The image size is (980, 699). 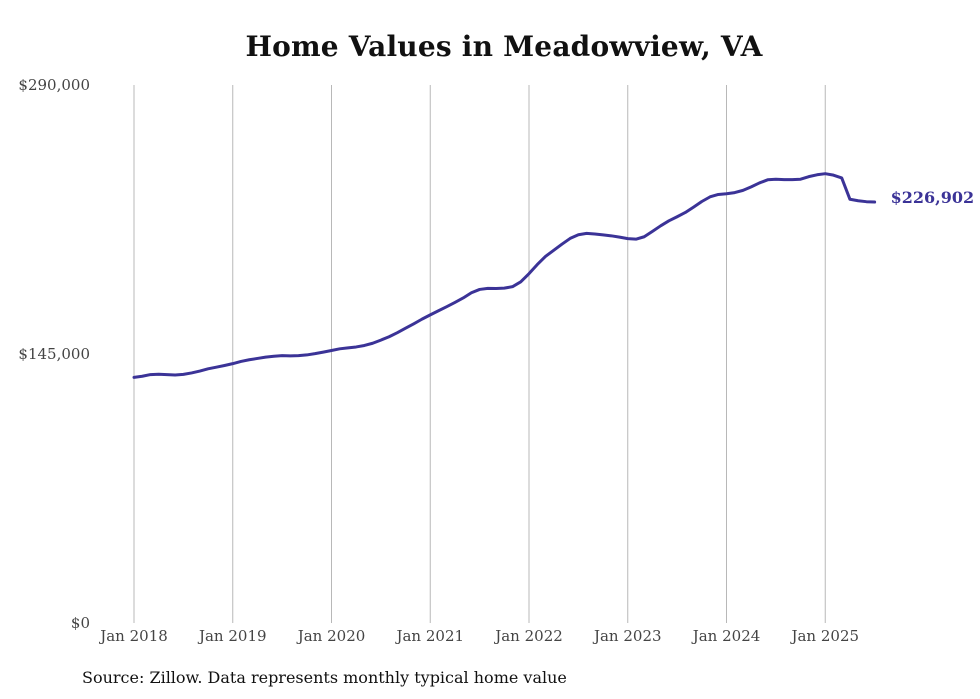 What do you see at coordinates (232, 636) in the screenshot?
I see `x-tick-label: Jan 2019` at bounding box center [232, 636].